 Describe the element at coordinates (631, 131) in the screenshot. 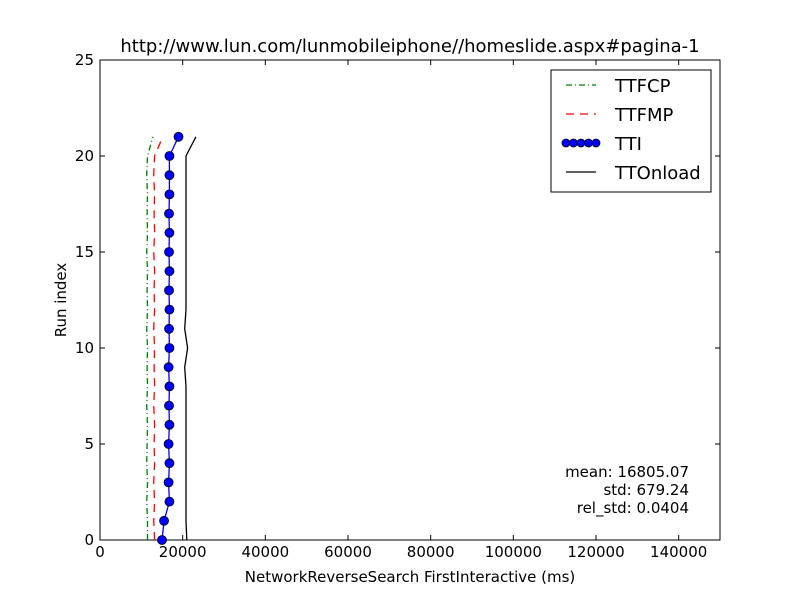

I see `legend: TTFCP TTFMP TTI TTOnload` at that location.